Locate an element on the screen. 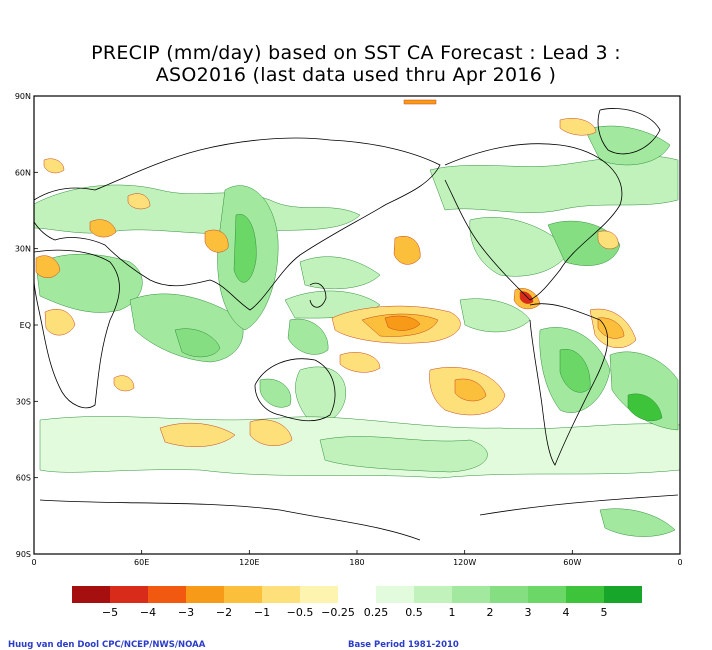 Image resolution: width=712 pixels, height=650 pixels. lon-tick-label: 120E is located at coordinates (249, 562).